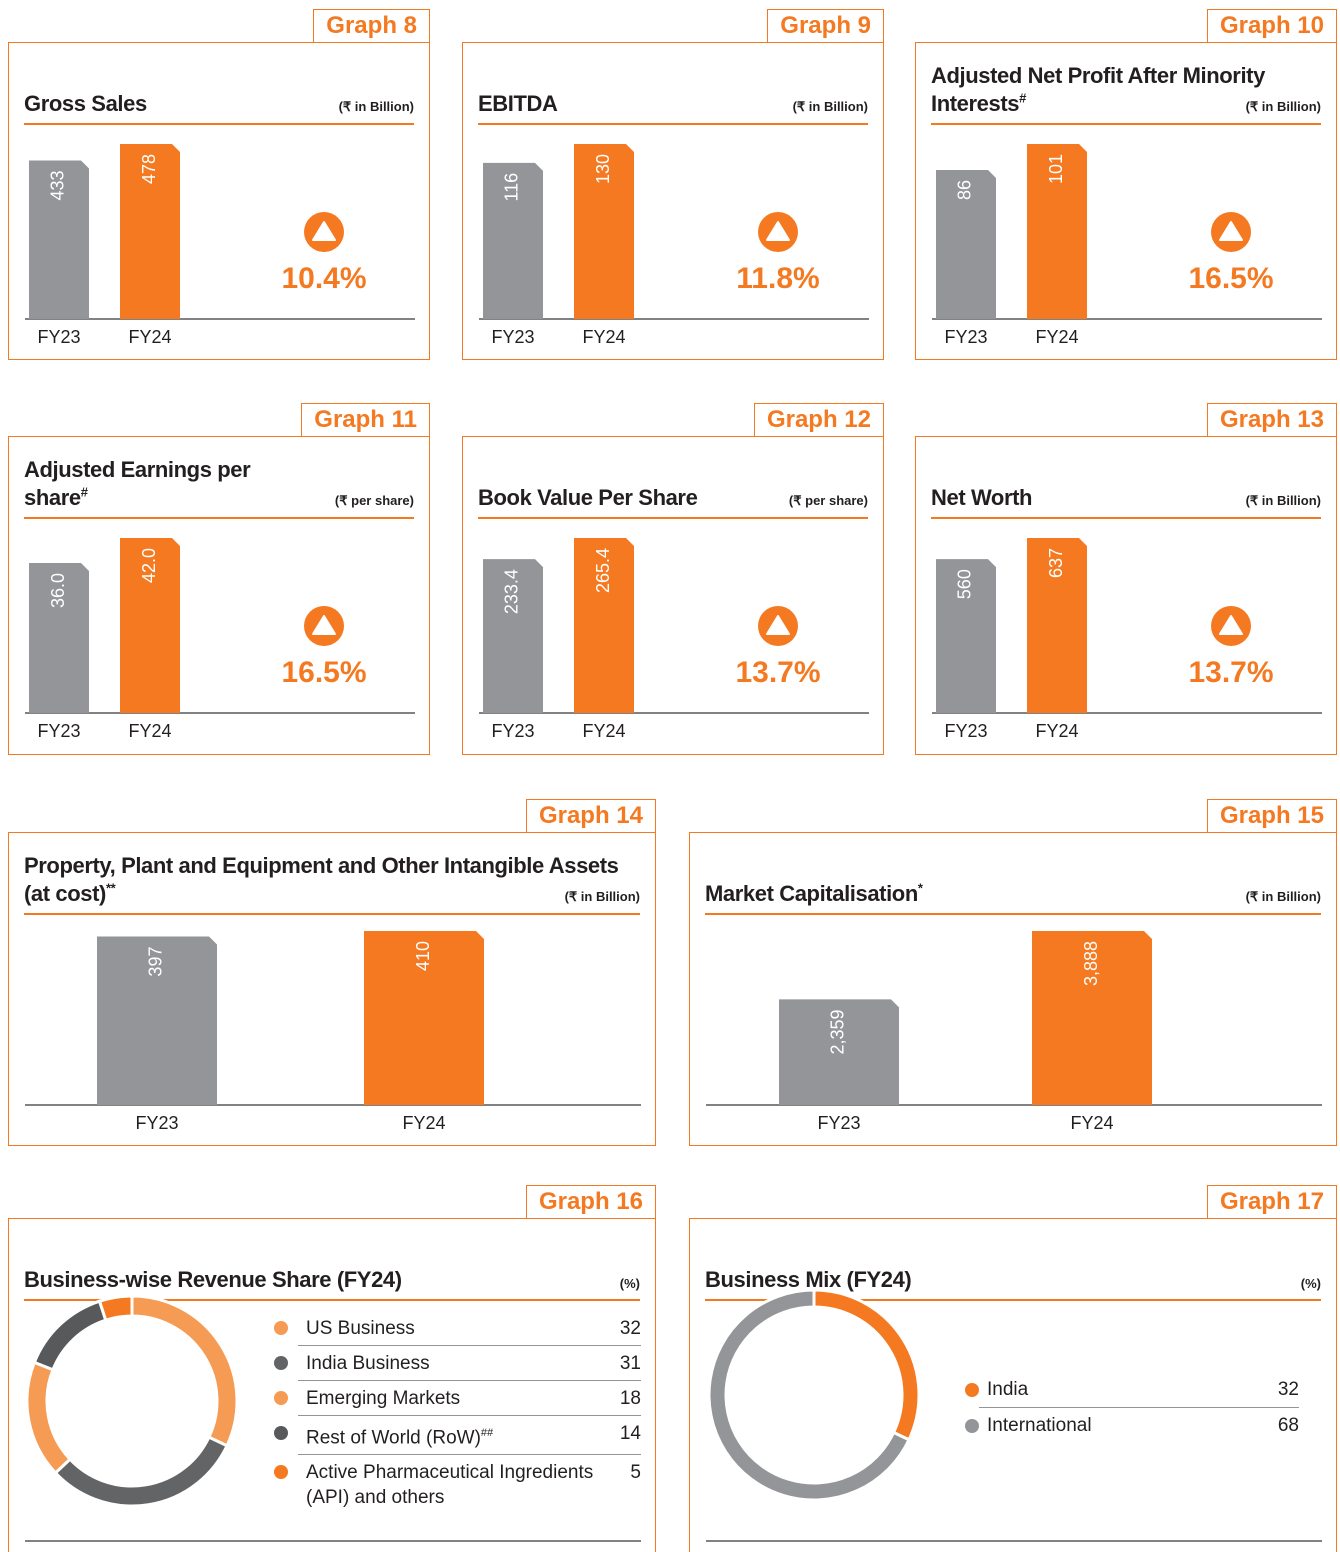 This screenshot has height=1552, width=1340. What do you see at coordinates (838, 1031) in the screenshot?
I see `value-label: 2,359` at bounding box center [838, 1031].